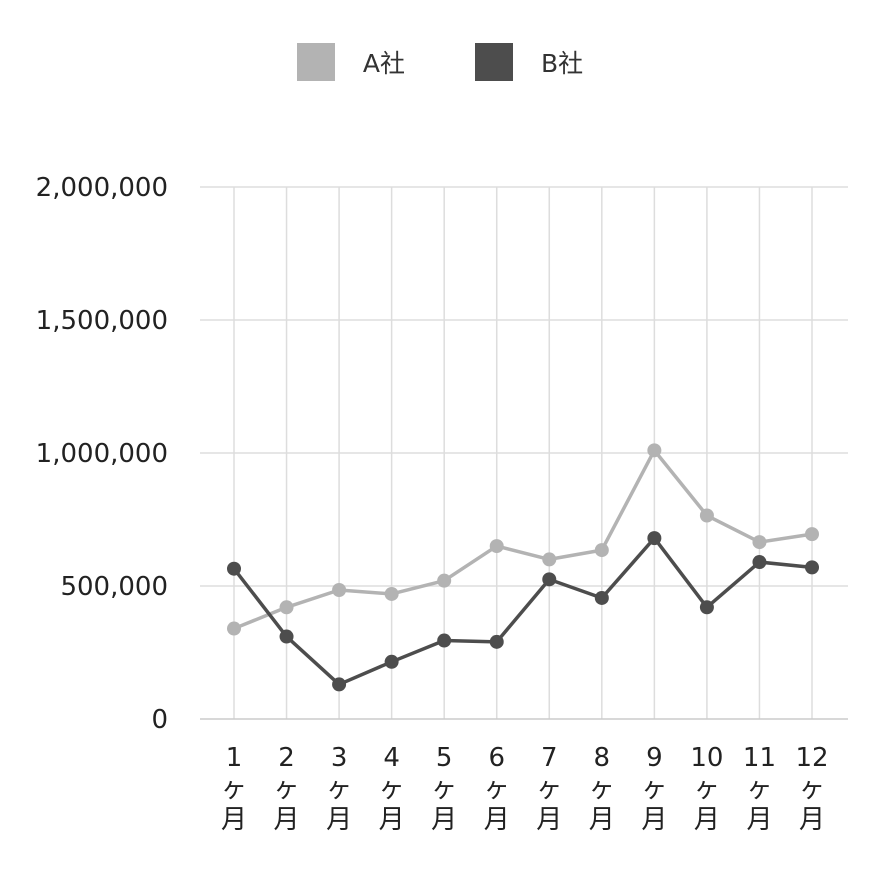 The width and height of the screenshot is (880, 875). Describe the element at coordinates (391, 758) in the screenshot. I see `x-tick-label: 4` at that location.